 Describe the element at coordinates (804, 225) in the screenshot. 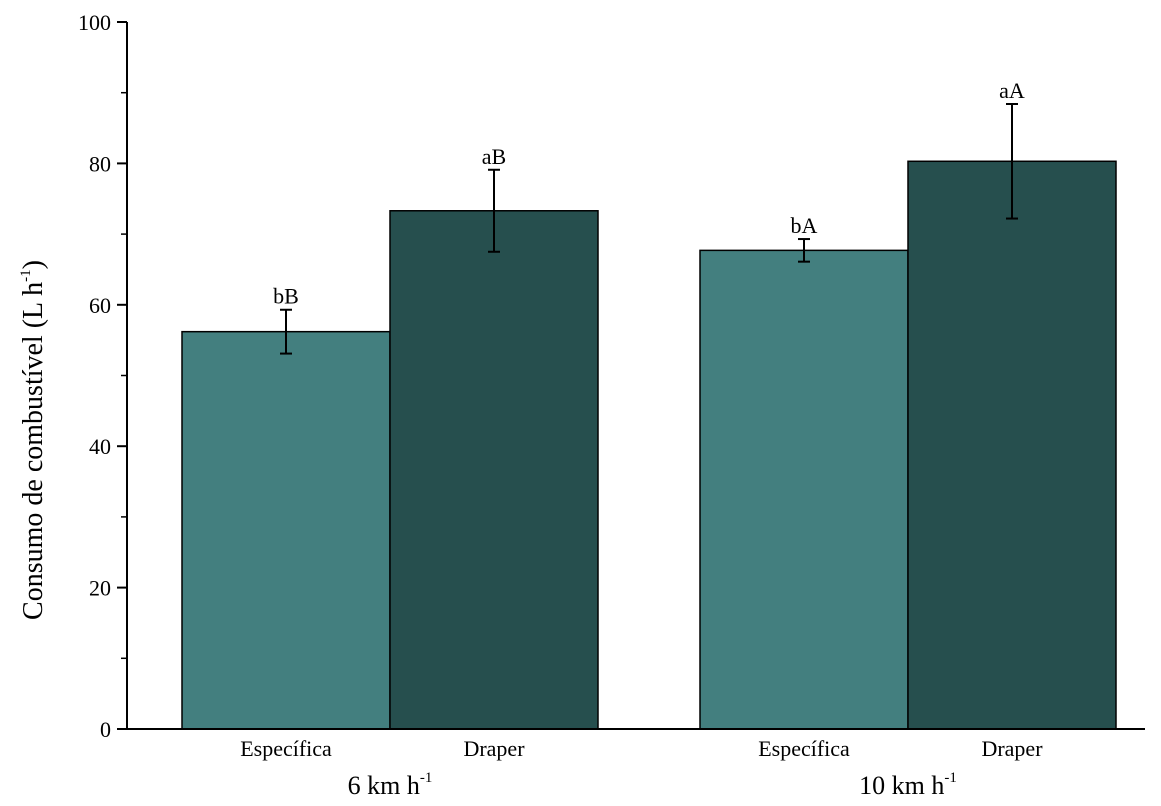

I see `significance-letter: bA` at that location.